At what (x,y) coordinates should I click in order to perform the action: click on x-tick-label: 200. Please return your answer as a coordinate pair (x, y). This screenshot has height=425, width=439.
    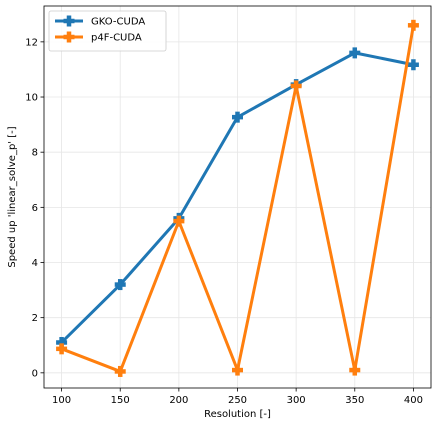
    Looking at the image, I should click on (178, 400).